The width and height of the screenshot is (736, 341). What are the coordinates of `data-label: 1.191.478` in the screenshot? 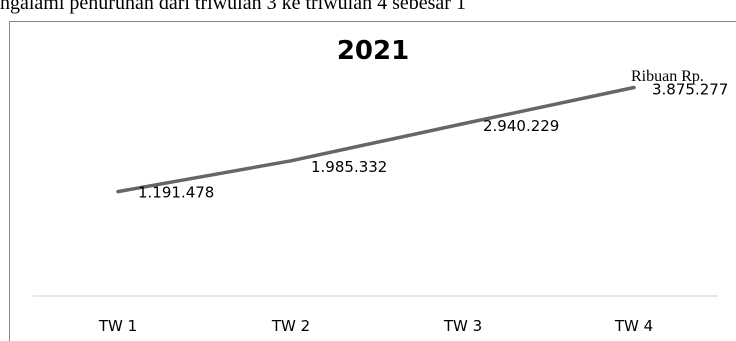 It's located at (176, 193).